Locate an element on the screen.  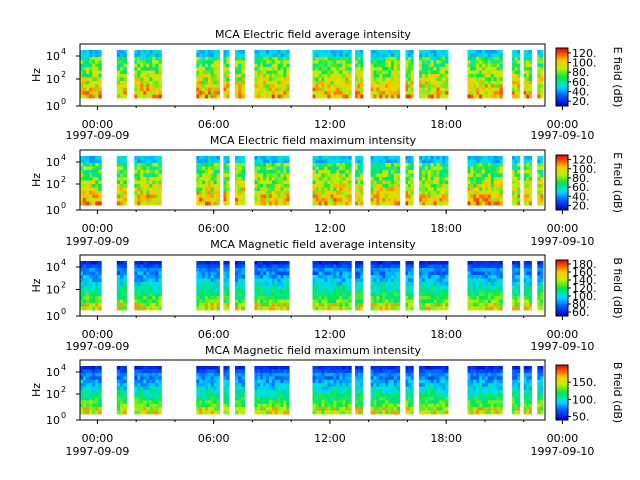
spectrogram-cells is located at coordinates (312, 181).